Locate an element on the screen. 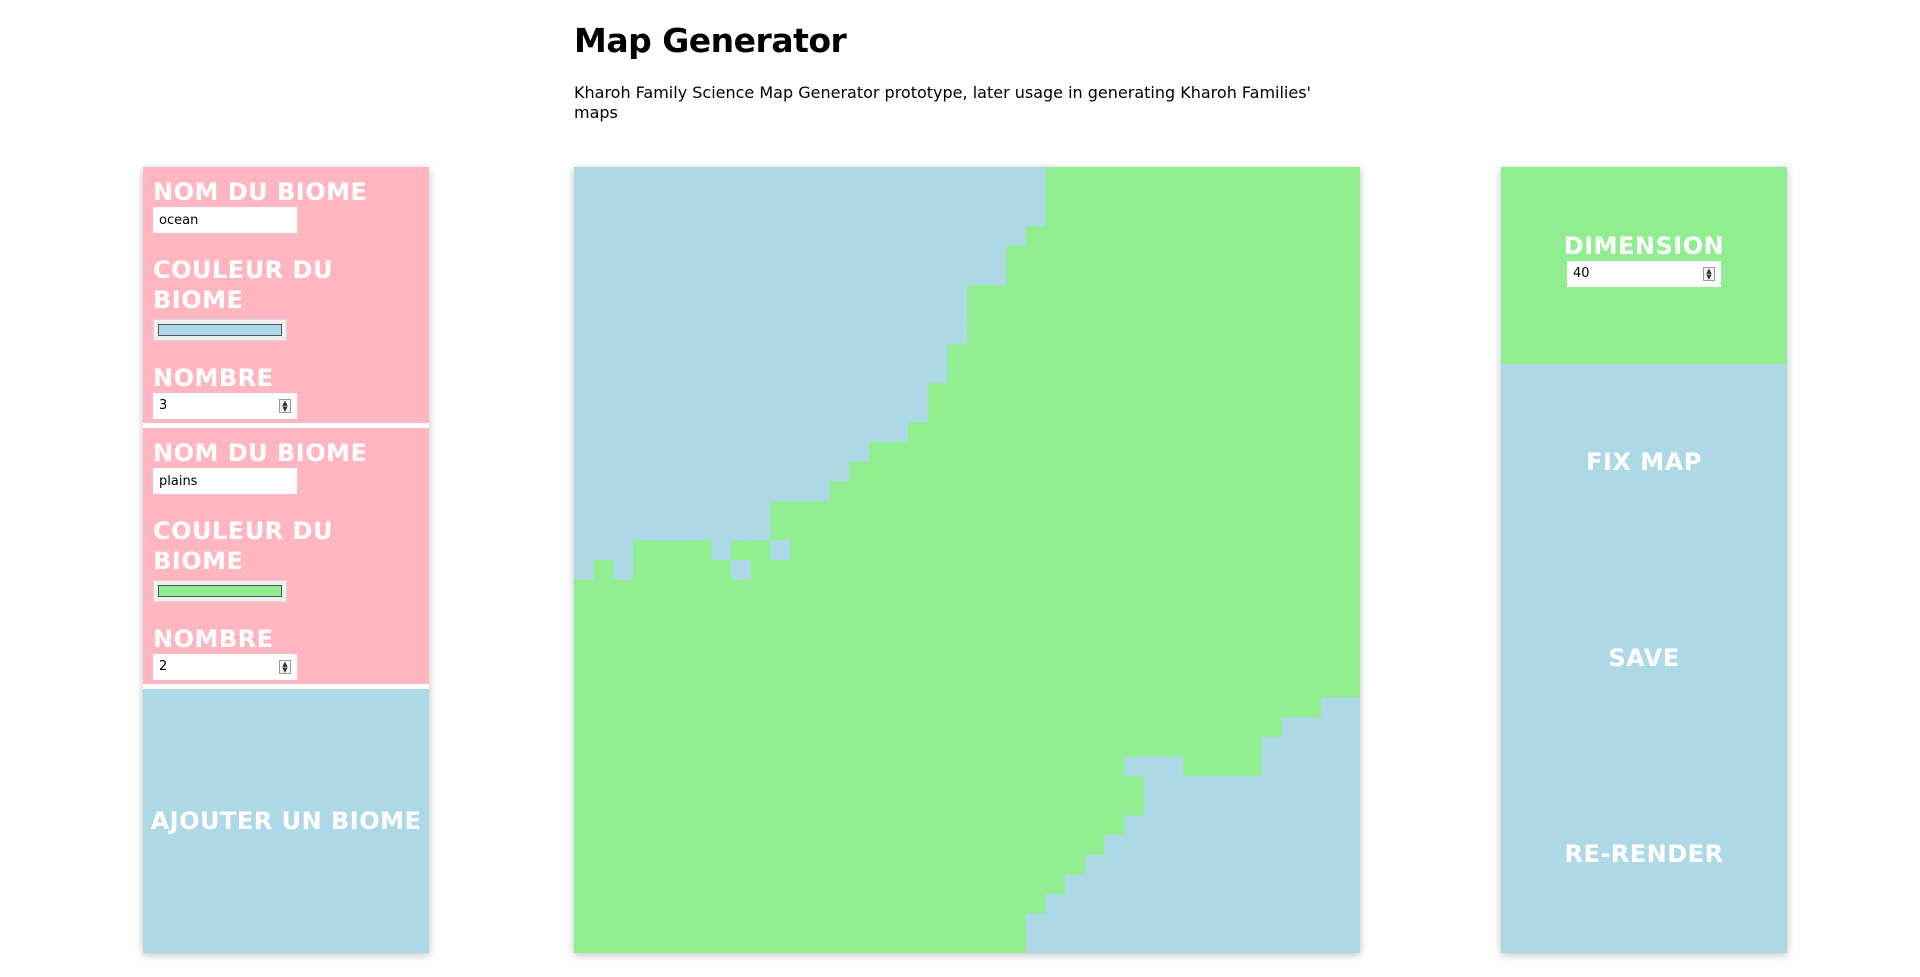 Image resolution: width=1920 pixels, height=977 pixels. add-biome-button: AJOUTER UN BIOME is located at coordinates (286, 821).